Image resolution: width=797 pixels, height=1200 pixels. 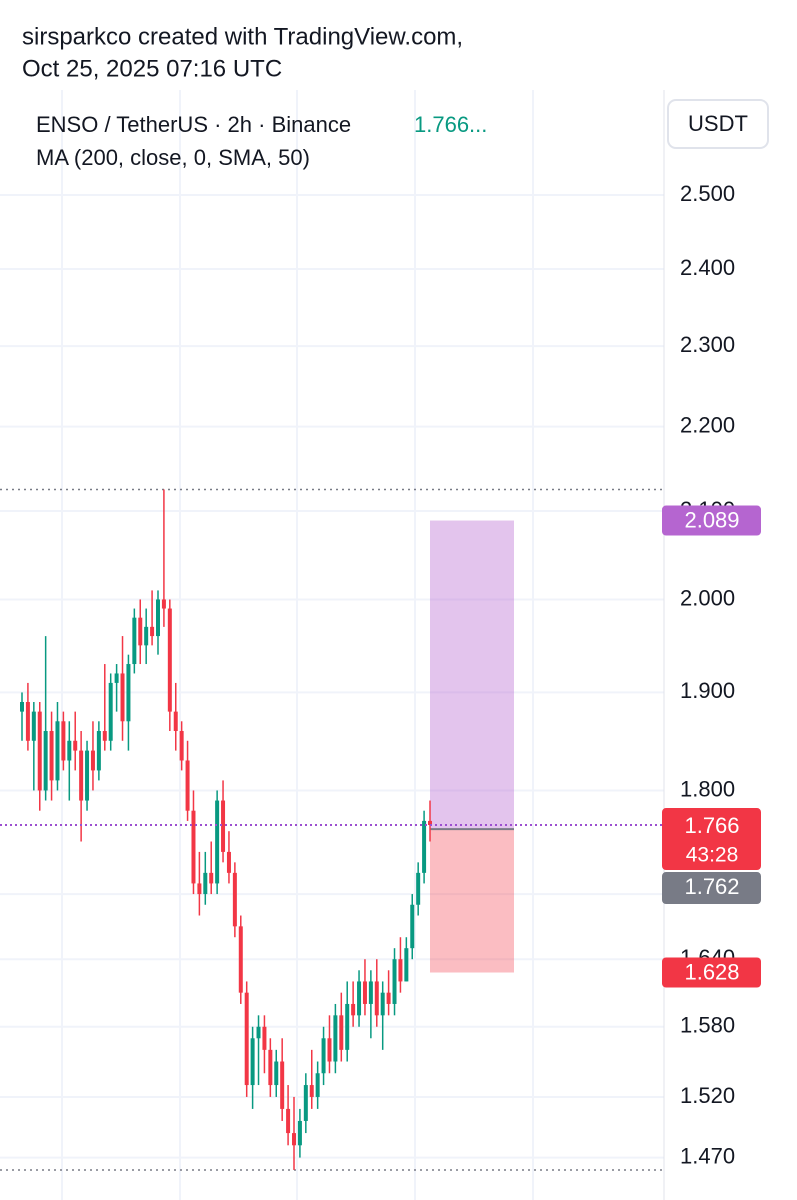 What do you see at coordinates (472, 675) in the screenshot?
I see `target-zone` at bounding box center [472, 675].